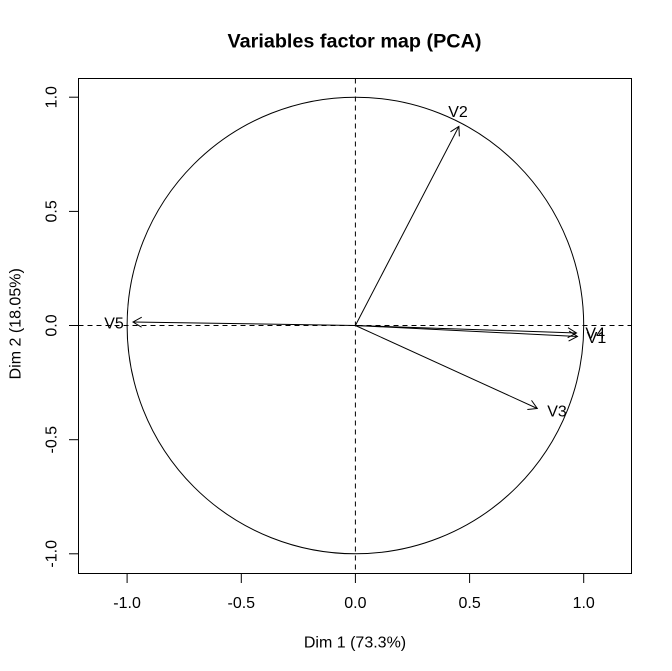 The height and width of the screenshot is (671, 672). Describe the element at coordinates (557, 412) in the screenshot. I see `svg-text: V3` at that location.